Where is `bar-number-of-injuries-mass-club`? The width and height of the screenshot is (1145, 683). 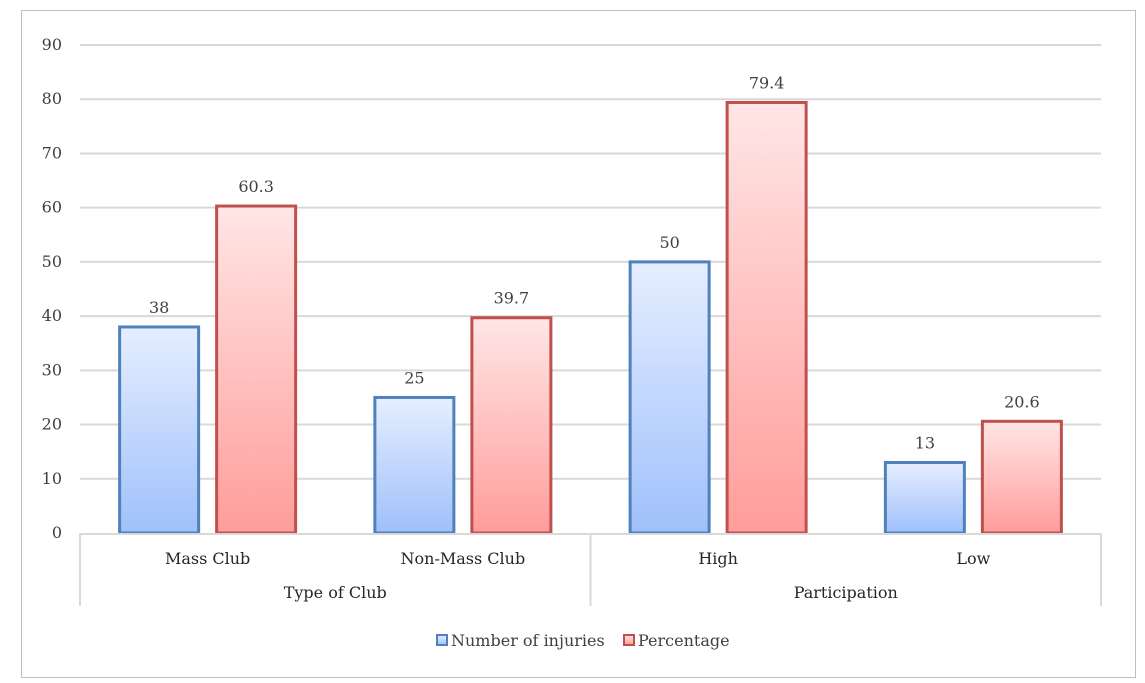
bar-number-of-injuries-mass-club is located at coordinates (159, 430).